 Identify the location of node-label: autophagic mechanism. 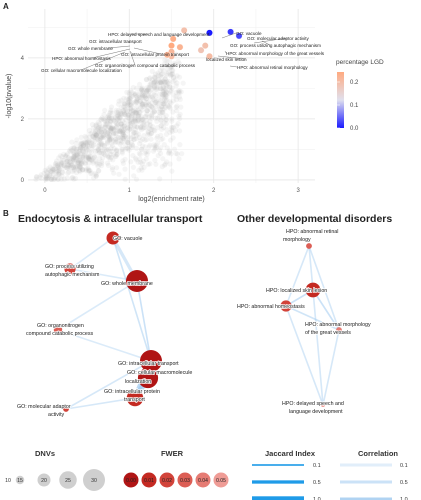
(72, 275).